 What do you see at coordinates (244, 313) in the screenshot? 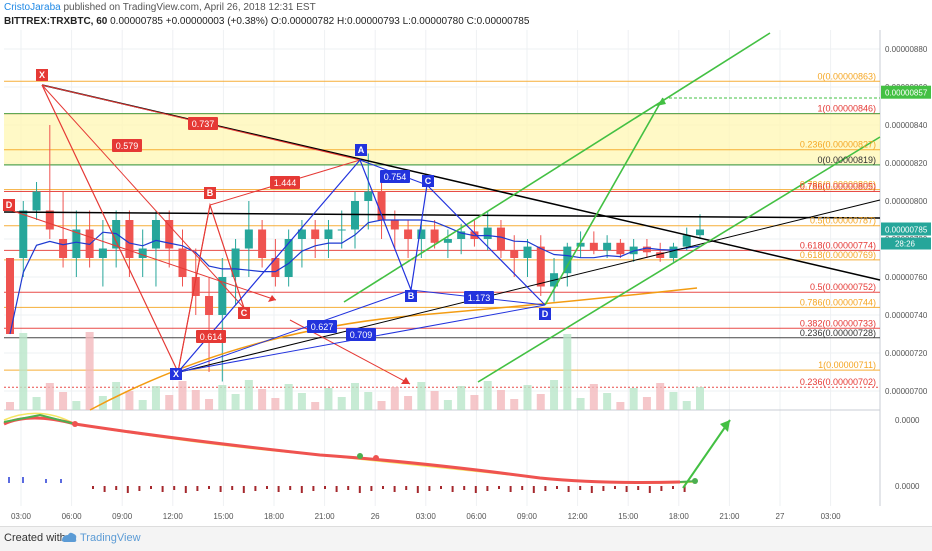
I see `red-point-label: C` at bounding box center [244, 313].